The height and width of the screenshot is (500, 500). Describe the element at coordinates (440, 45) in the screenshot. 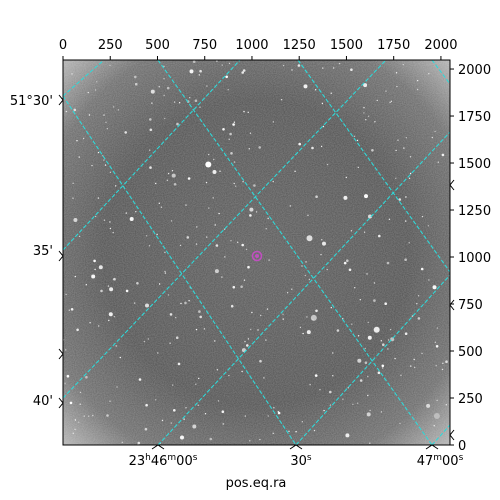

I see `top-tick-label: 2000` at that location.